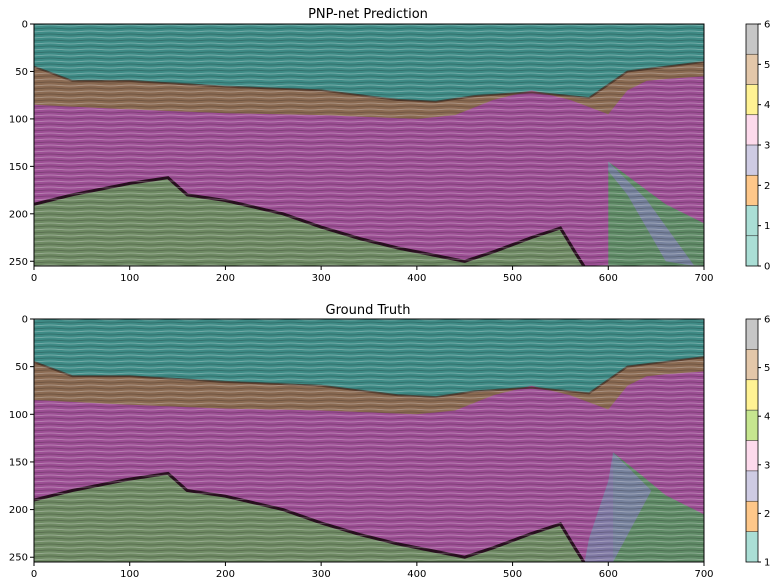 The image size is (777, 587). Describe the element at coordinates (767, 267) in the screenshot. I see `colorbar-tick-label: 0` at that location.